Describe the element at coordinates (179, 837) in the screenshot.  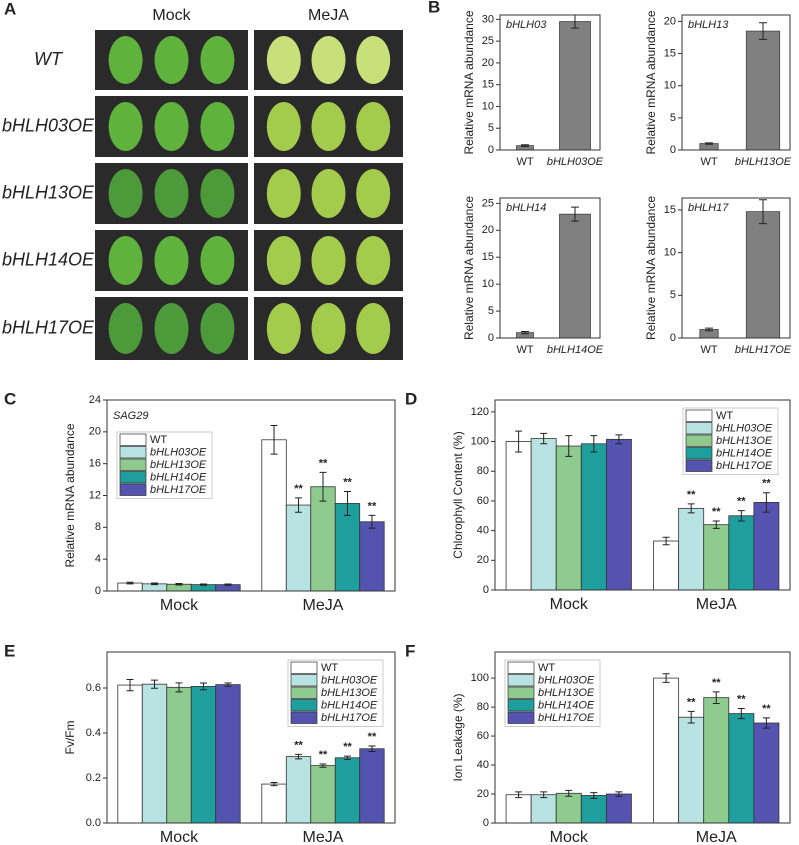
I see `x-tick-label: Mock` at that location.